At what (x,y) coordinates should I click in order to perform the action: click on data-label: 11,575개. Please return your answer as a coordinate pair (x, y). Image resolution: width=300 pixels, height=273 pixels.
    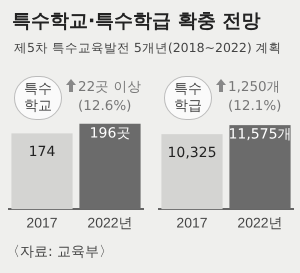
    Looking at the image, I should click on (260, 134).